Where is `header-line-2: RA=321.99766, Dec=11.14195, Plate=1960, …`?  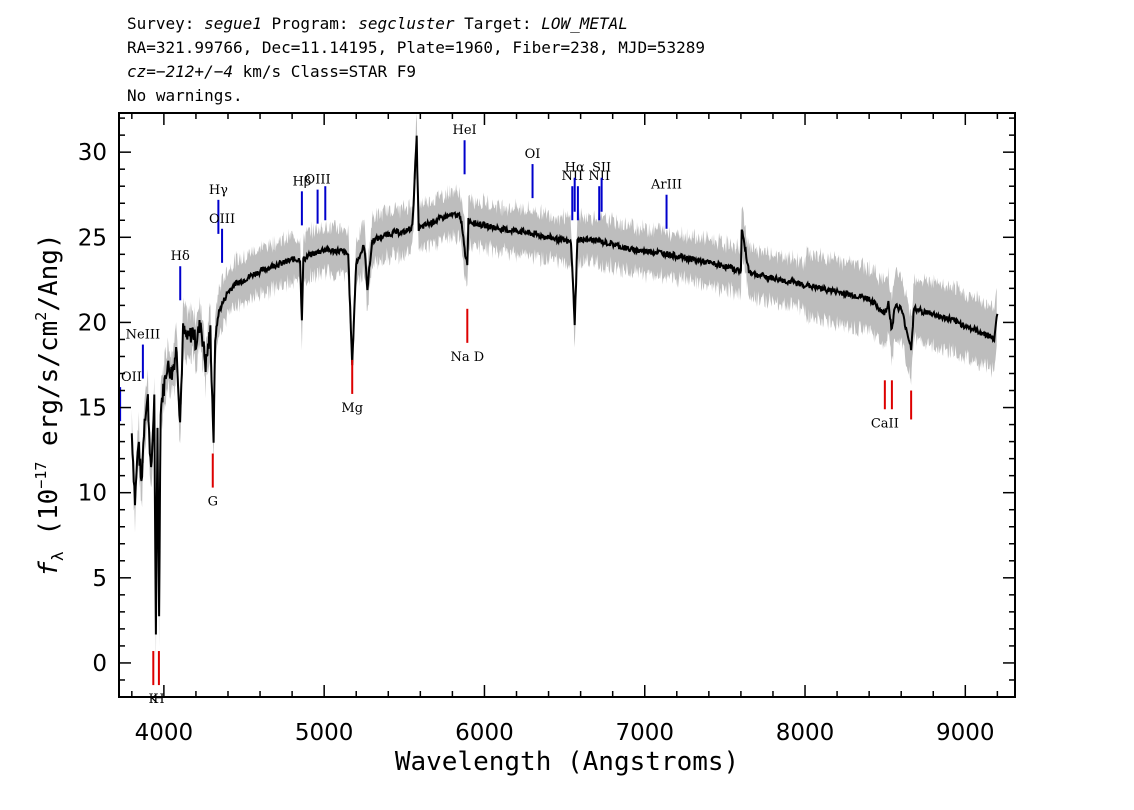
header-line-2: RA=321.99766, Dec=11.14195, Plate=1960, … is located at coordinates (416, 47).